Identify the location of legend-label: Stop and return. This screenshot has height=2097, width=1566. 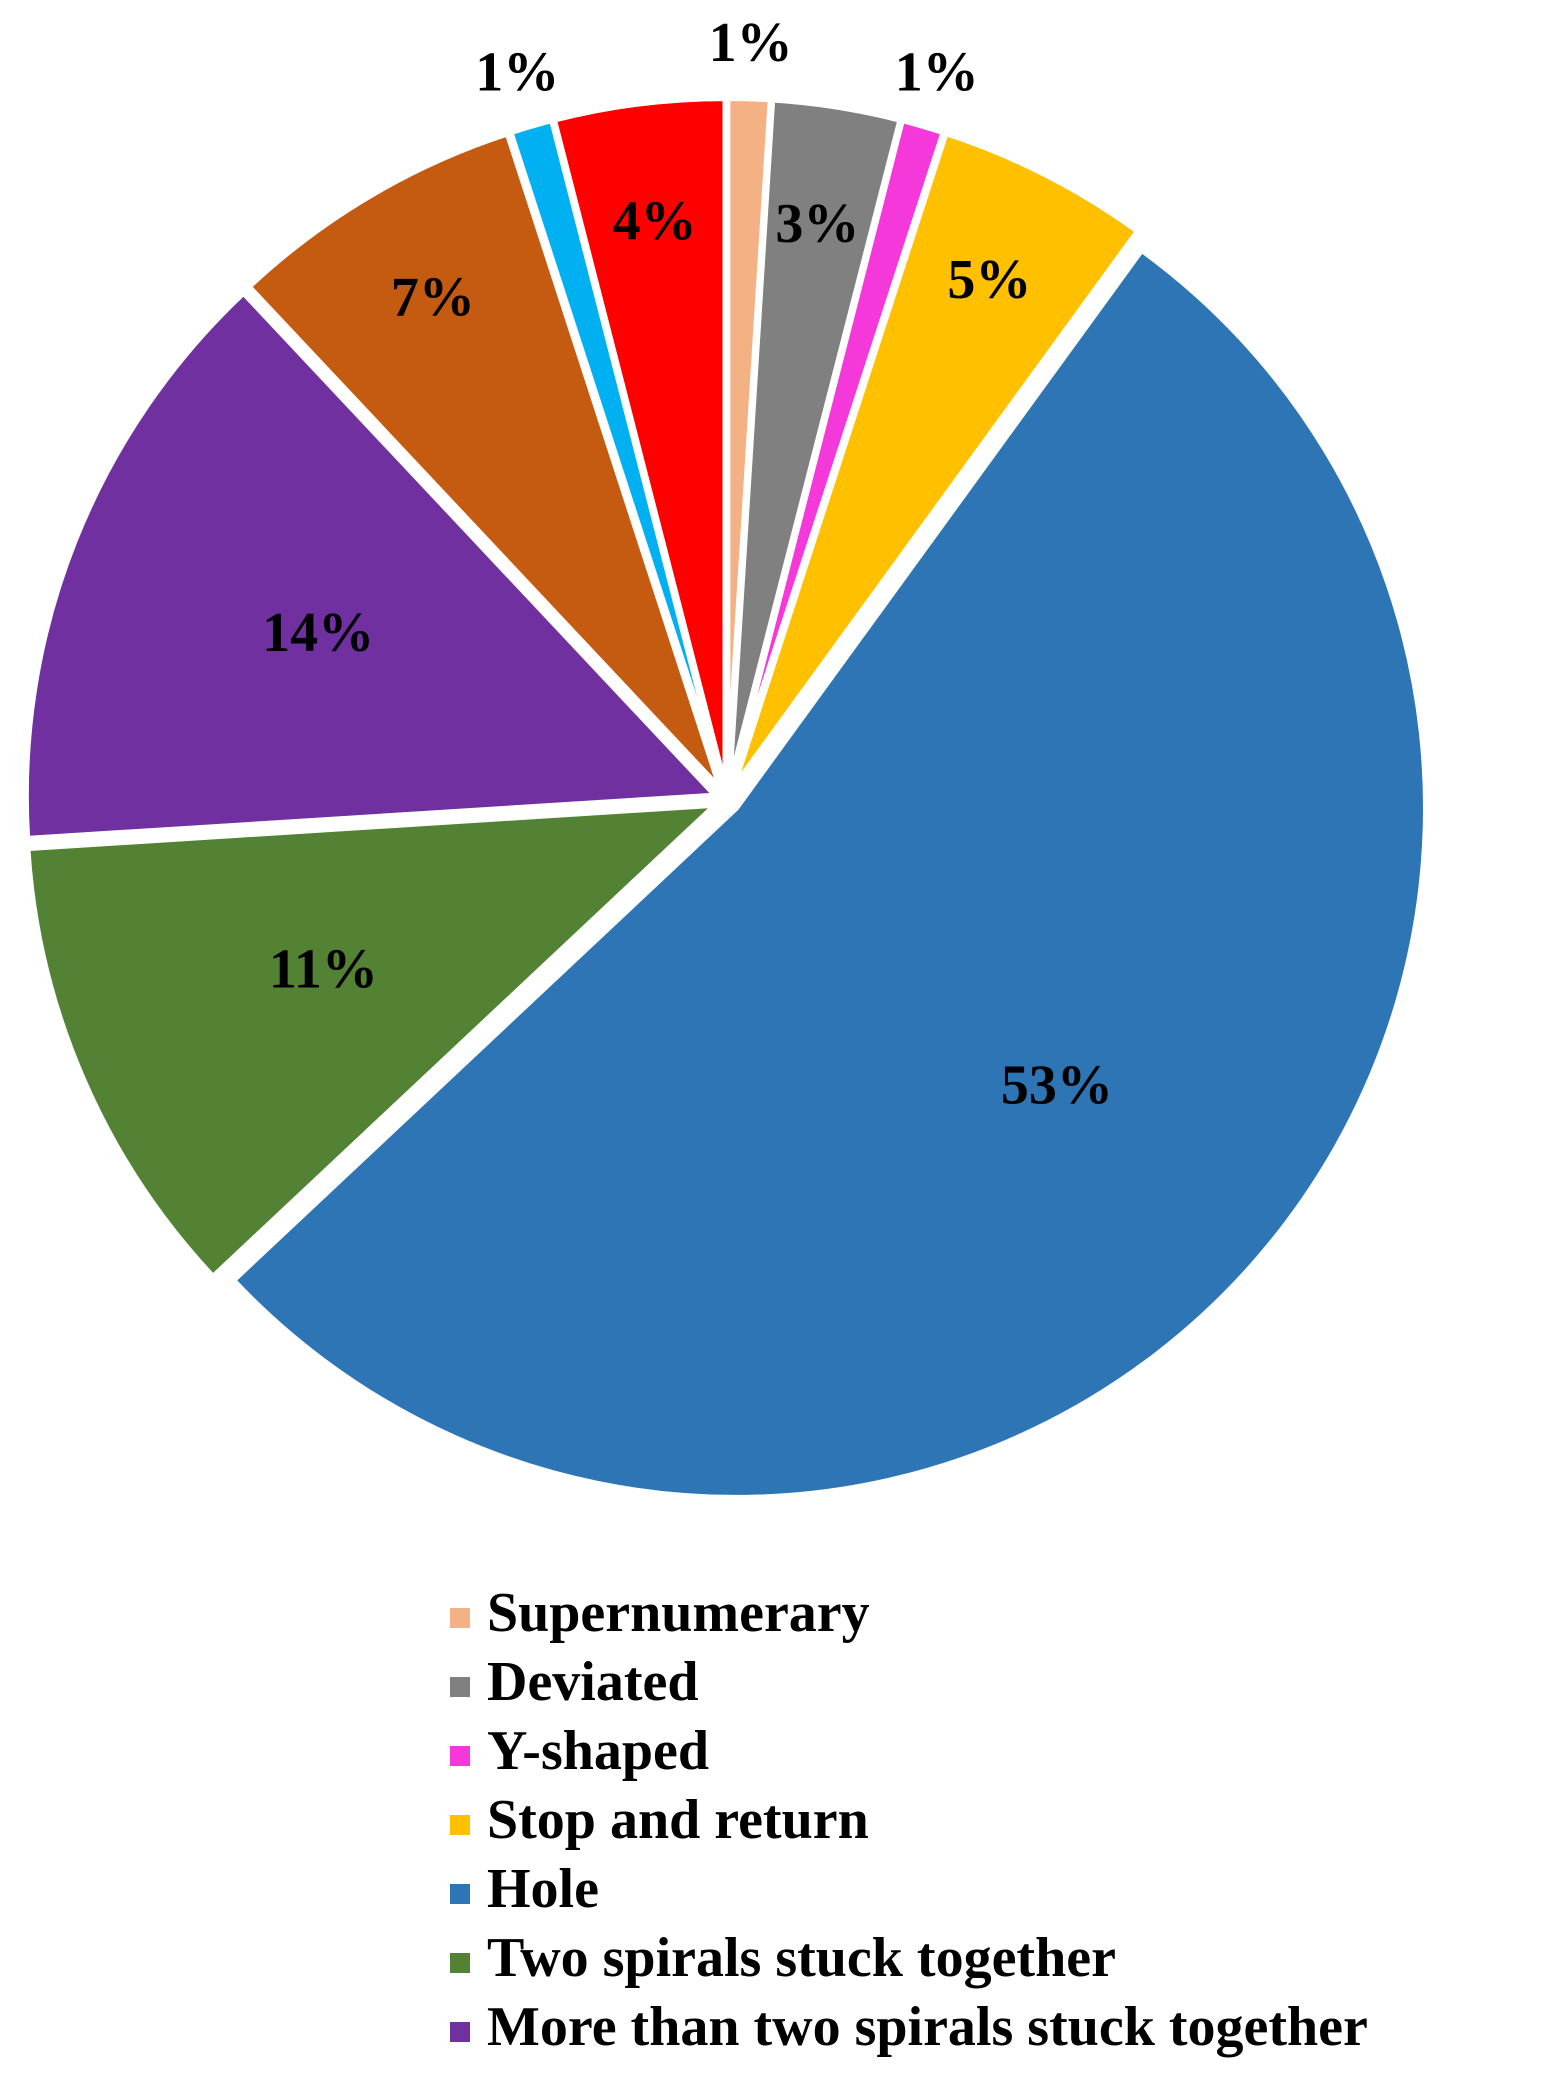
(678, 1820).